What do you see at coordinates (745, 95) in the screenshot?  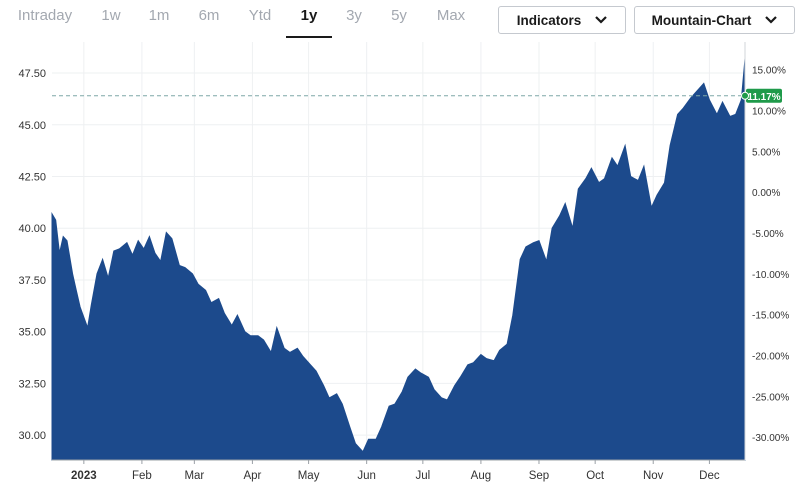 I see `current-value-dot` at bounding box center [745, 95].